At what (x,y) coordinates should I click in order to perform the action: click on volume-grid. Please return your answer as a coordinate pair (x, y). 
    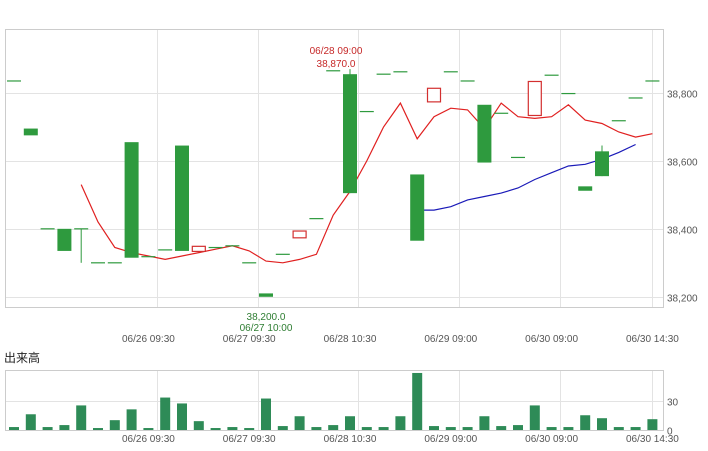
    Looking at the image, I should click on (334, 401).